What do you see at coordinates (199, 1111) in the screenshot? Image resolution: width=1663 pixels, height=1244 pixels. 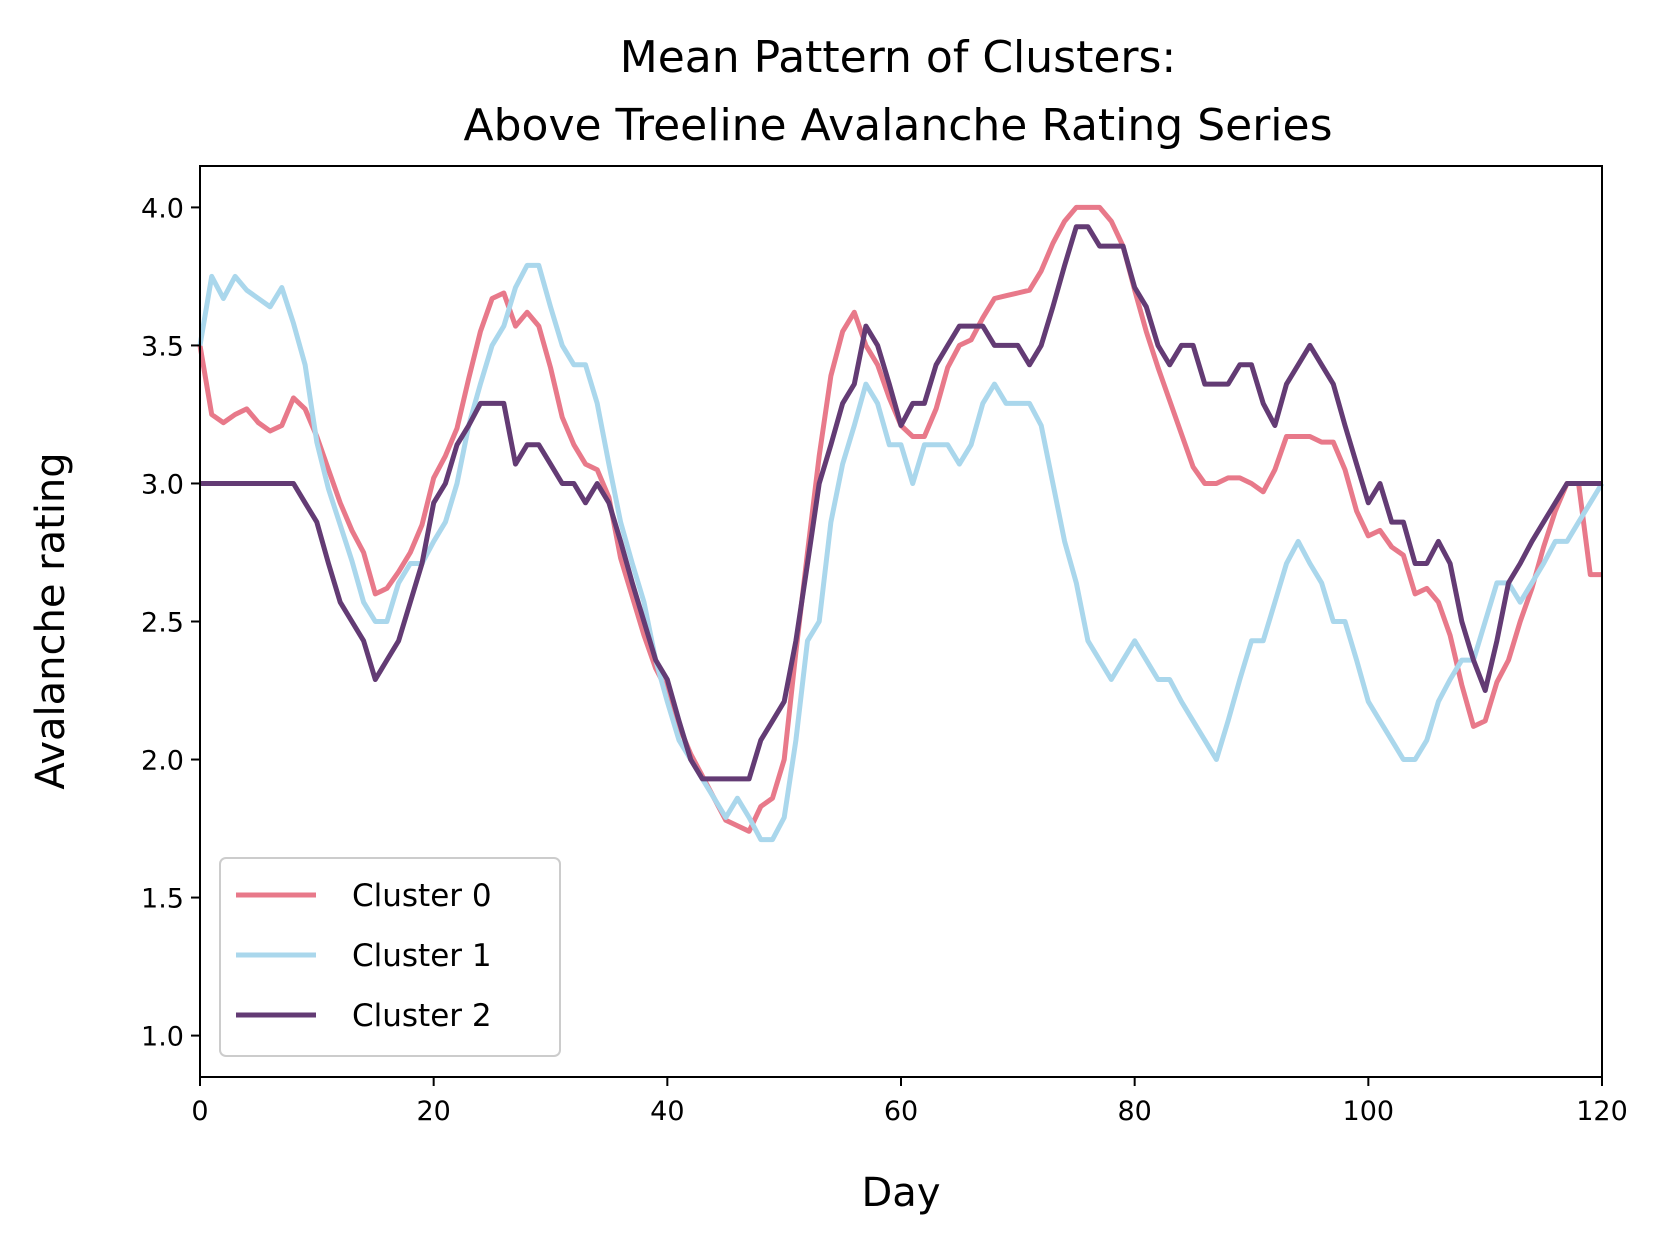 I see `x-tick-label: 0` at bounding box center [199, 1111].